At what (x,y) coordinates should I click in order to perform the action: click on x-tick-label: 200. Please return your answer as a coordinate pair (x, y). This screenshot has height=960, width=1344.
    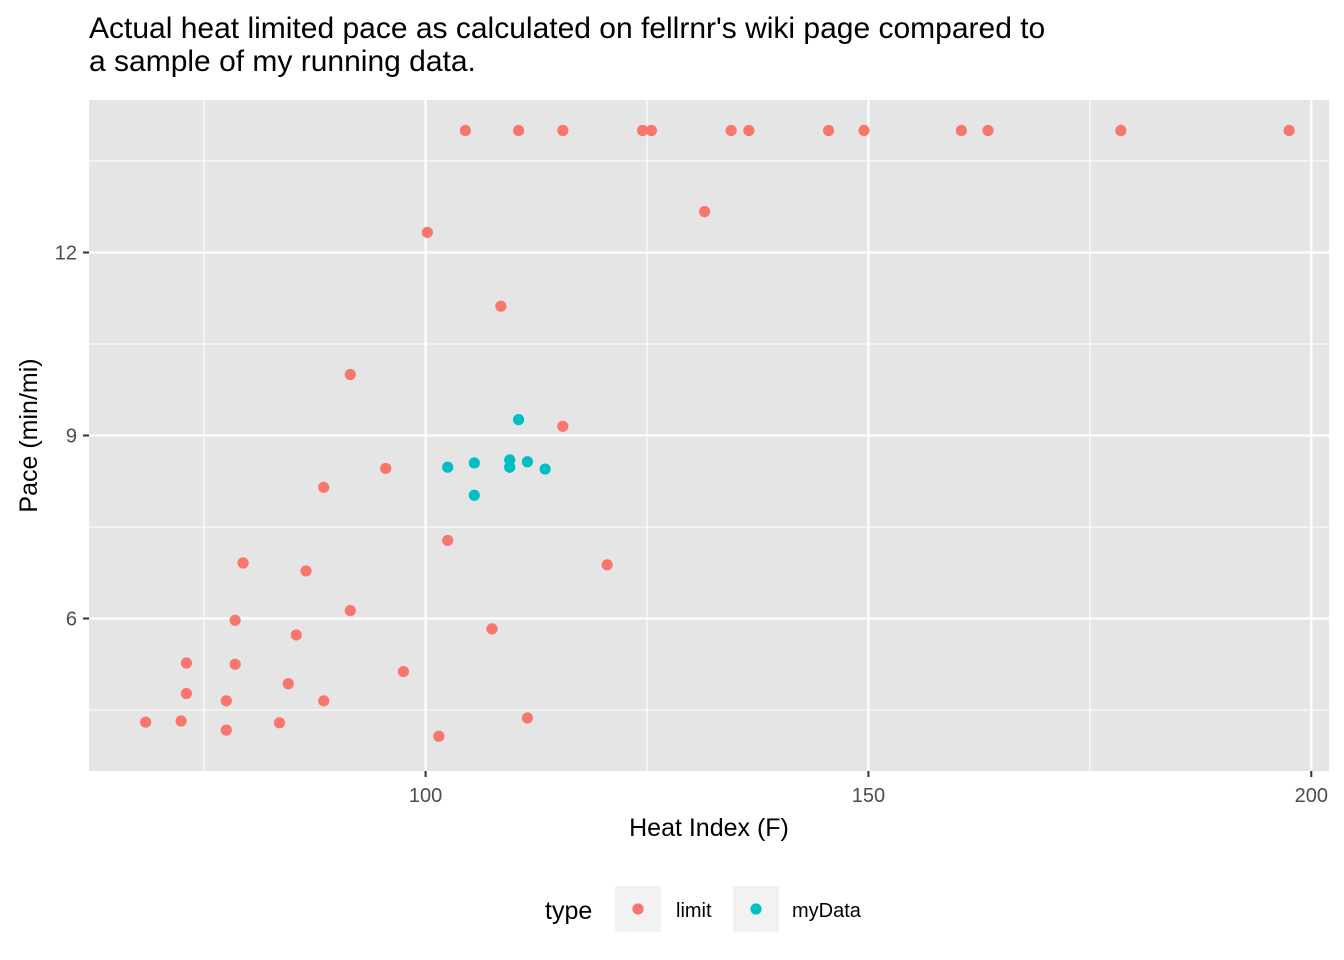
    Looking at the image, I should click on (1311, 796).